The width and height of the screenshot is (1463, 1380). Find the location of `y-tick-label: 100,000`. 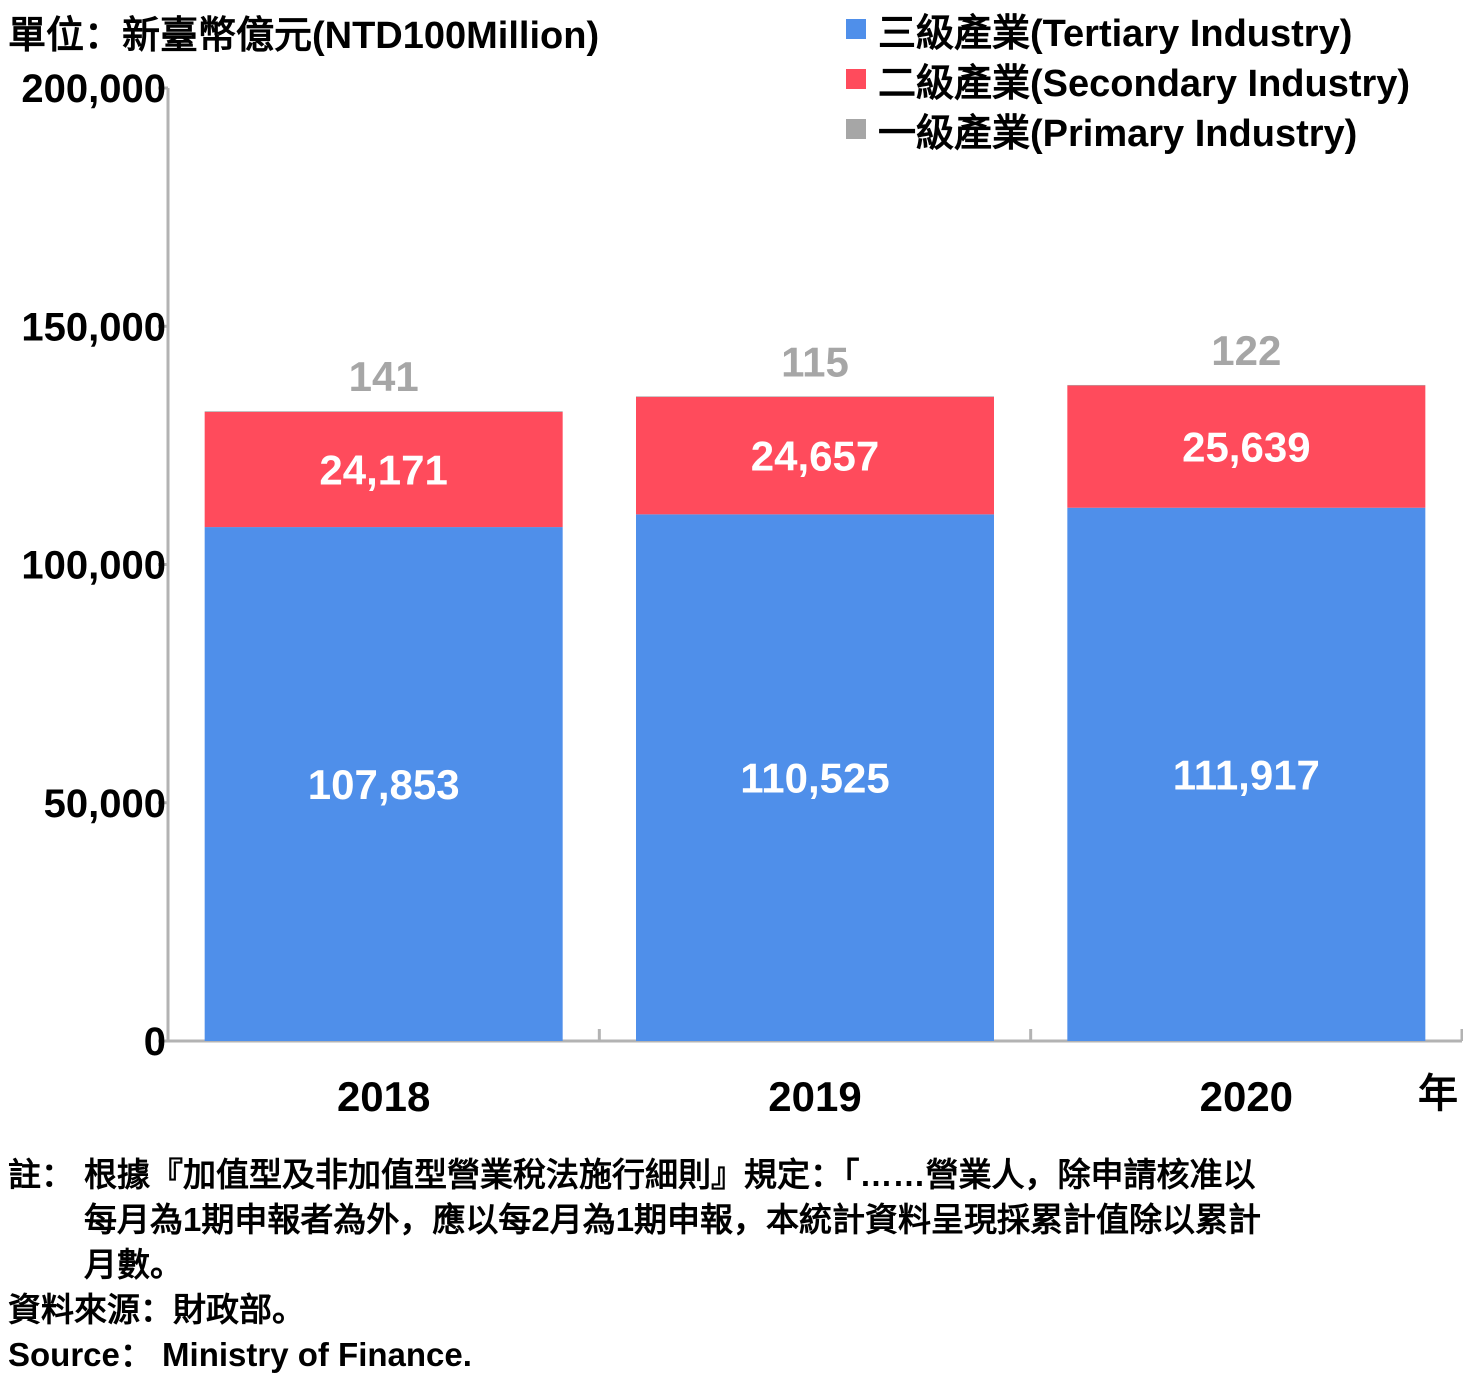

y-tick-label: 100,000 is located at coordinates (93, 566).